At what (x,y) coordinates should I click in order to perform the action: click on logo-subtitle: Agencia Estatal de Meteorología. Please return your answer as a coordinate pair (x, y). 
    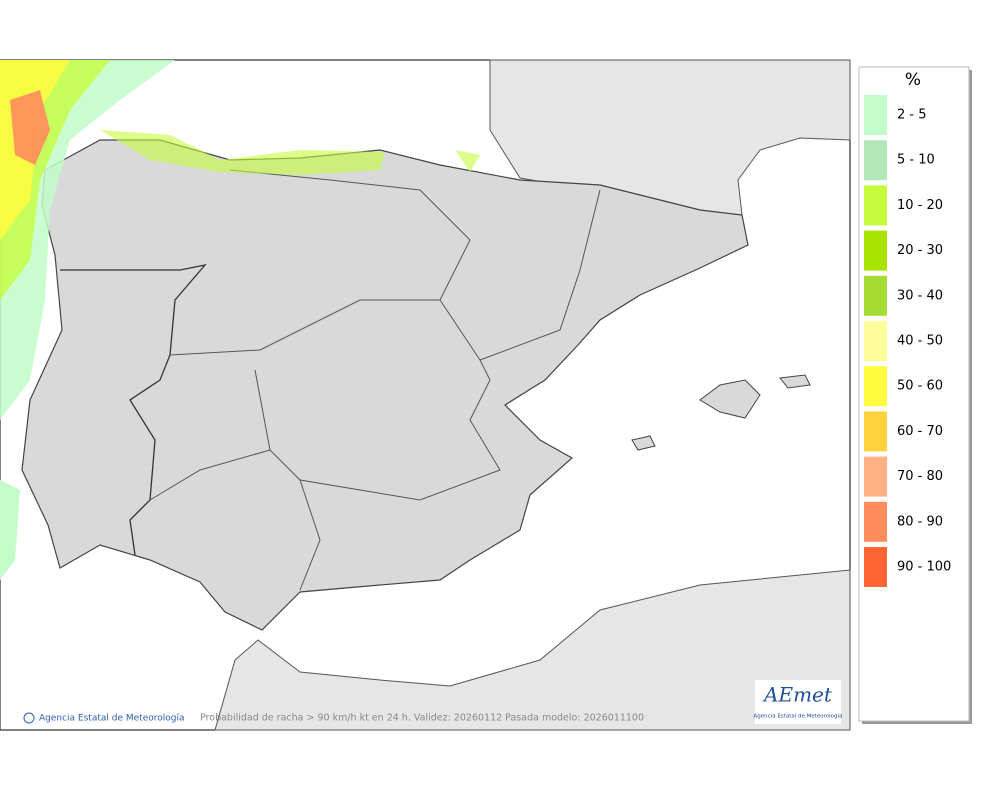
    Looking at the image, I should click on (798, 716).